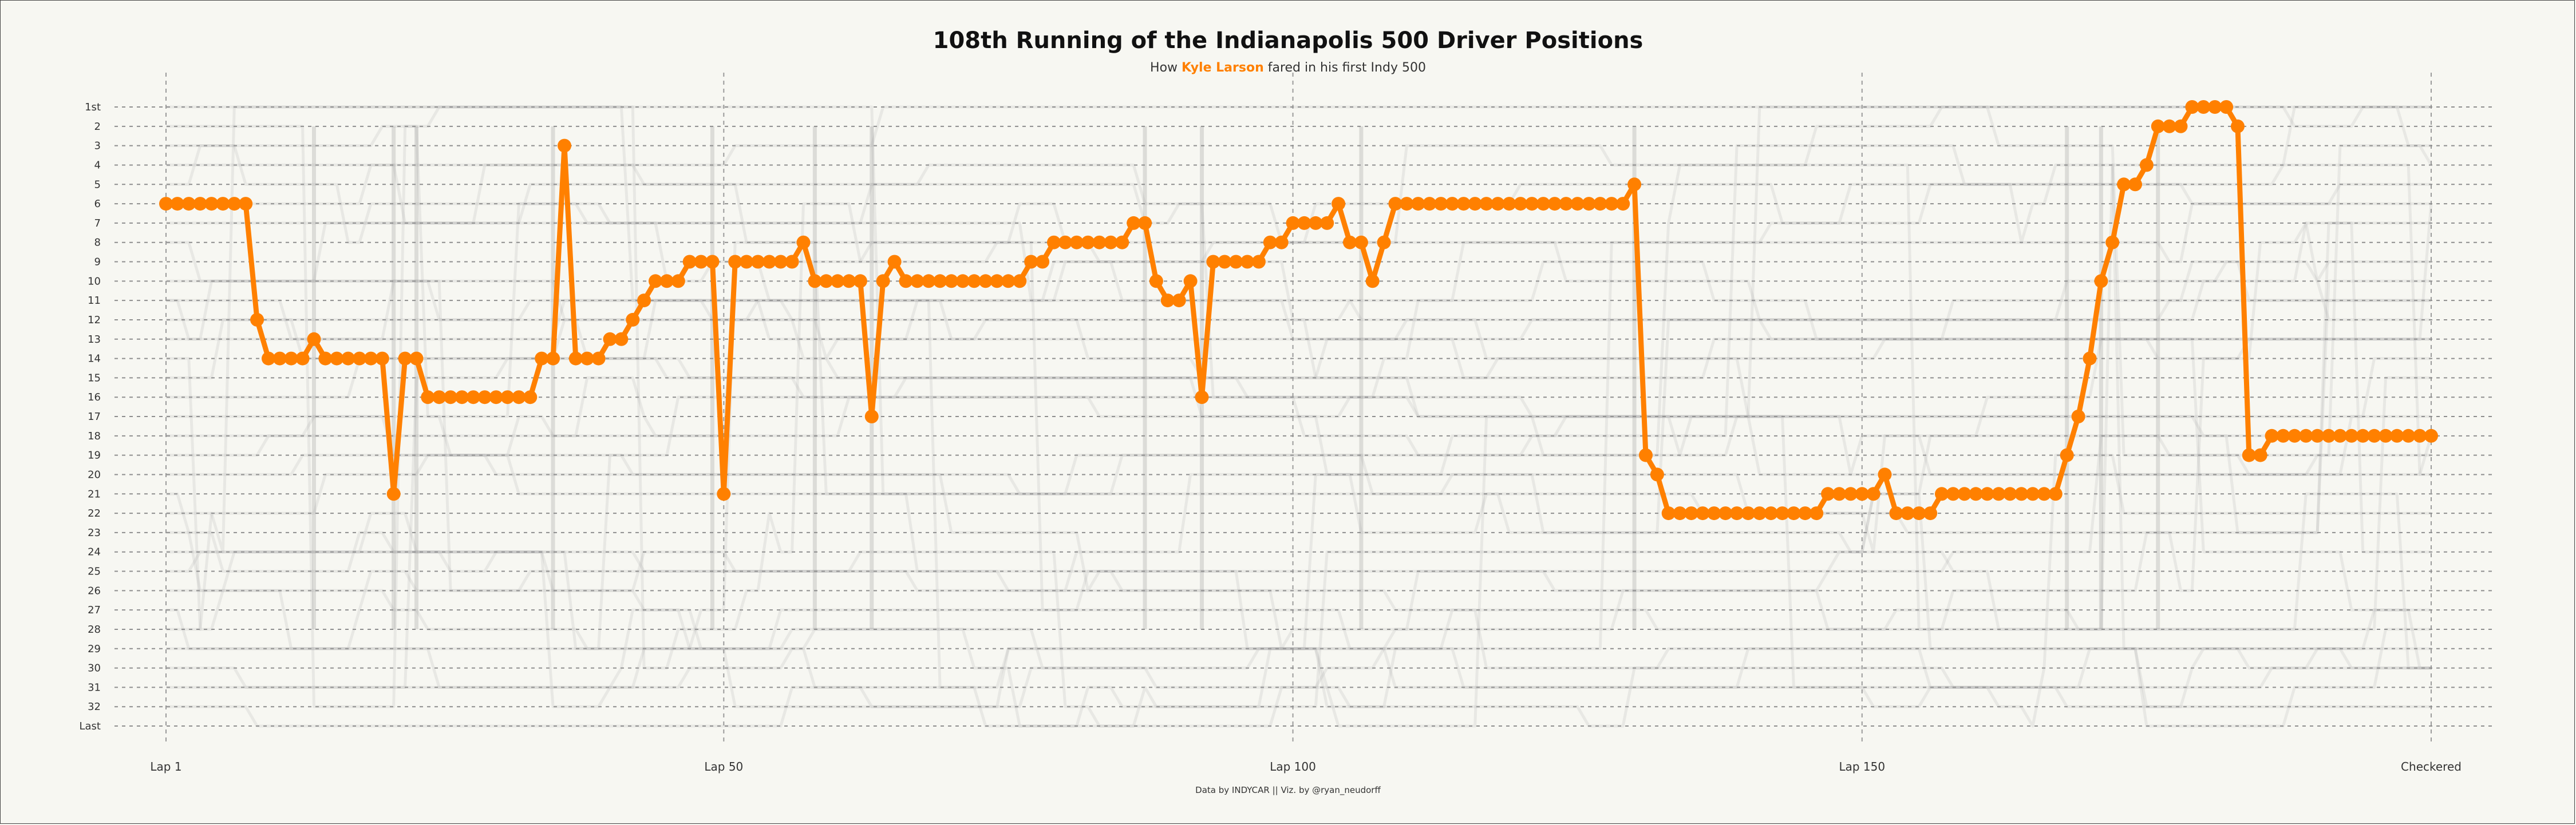 The width and height of the screenshot is (2576, 825). I want to click on y-tick-label: 5, so click(97, 185).